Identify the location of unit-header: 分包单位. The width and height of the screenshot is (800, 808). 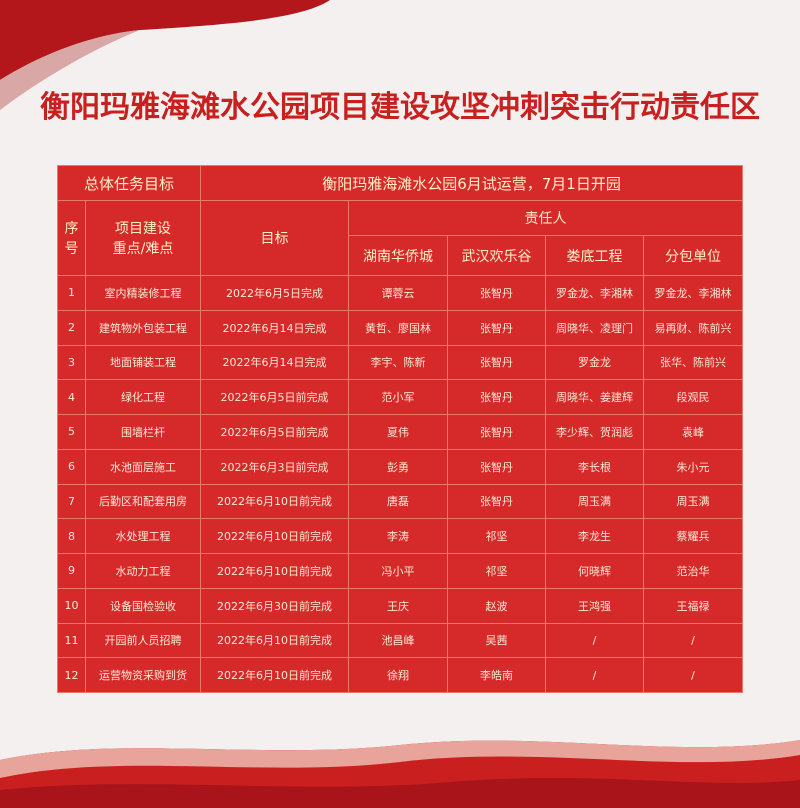
(693, 255).